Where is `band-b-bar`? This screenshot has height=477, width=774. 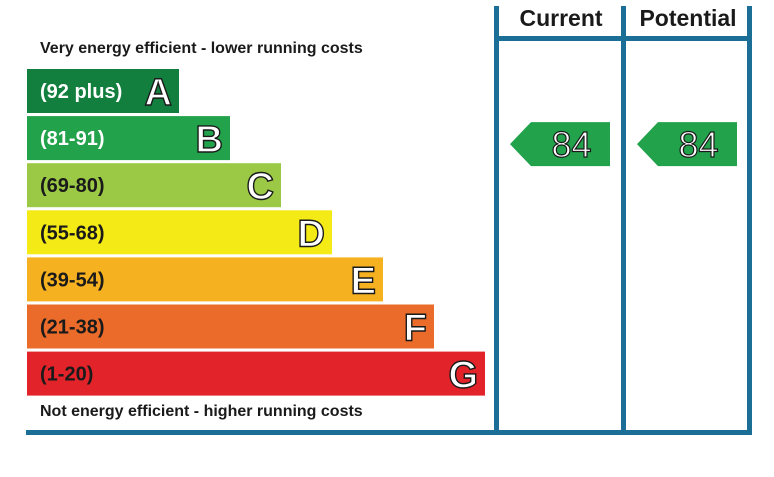 band-b-bar is located at coordinates (128, 138).